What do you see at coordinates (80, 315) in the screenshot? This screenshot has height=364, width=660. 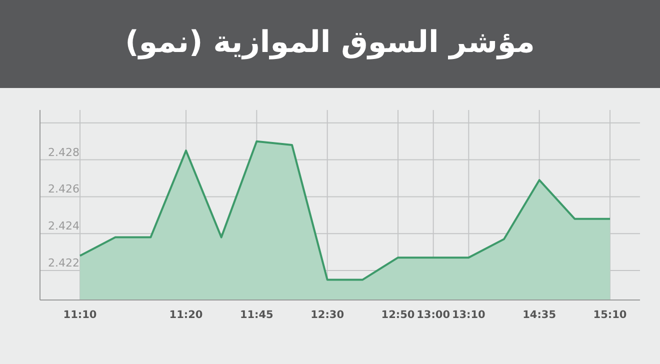 I see `x-tick-label: 11:10` at bounding box center [80, 315].